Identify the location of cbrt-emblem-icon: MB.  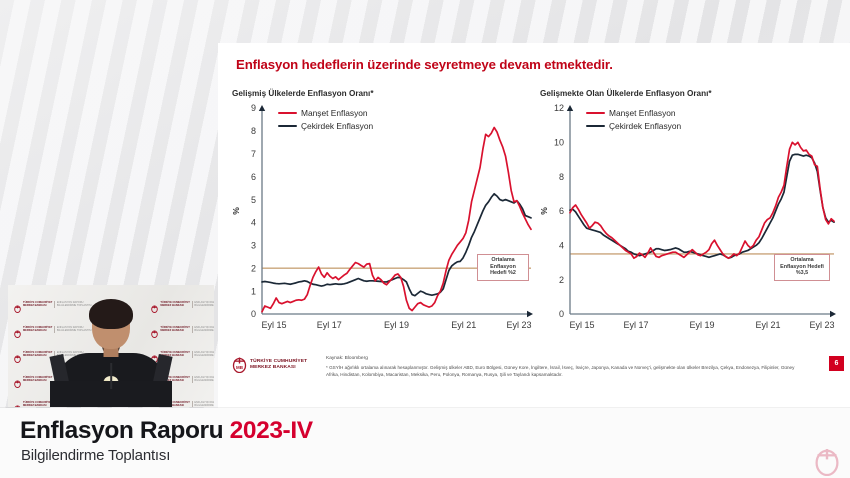
(239, 365).